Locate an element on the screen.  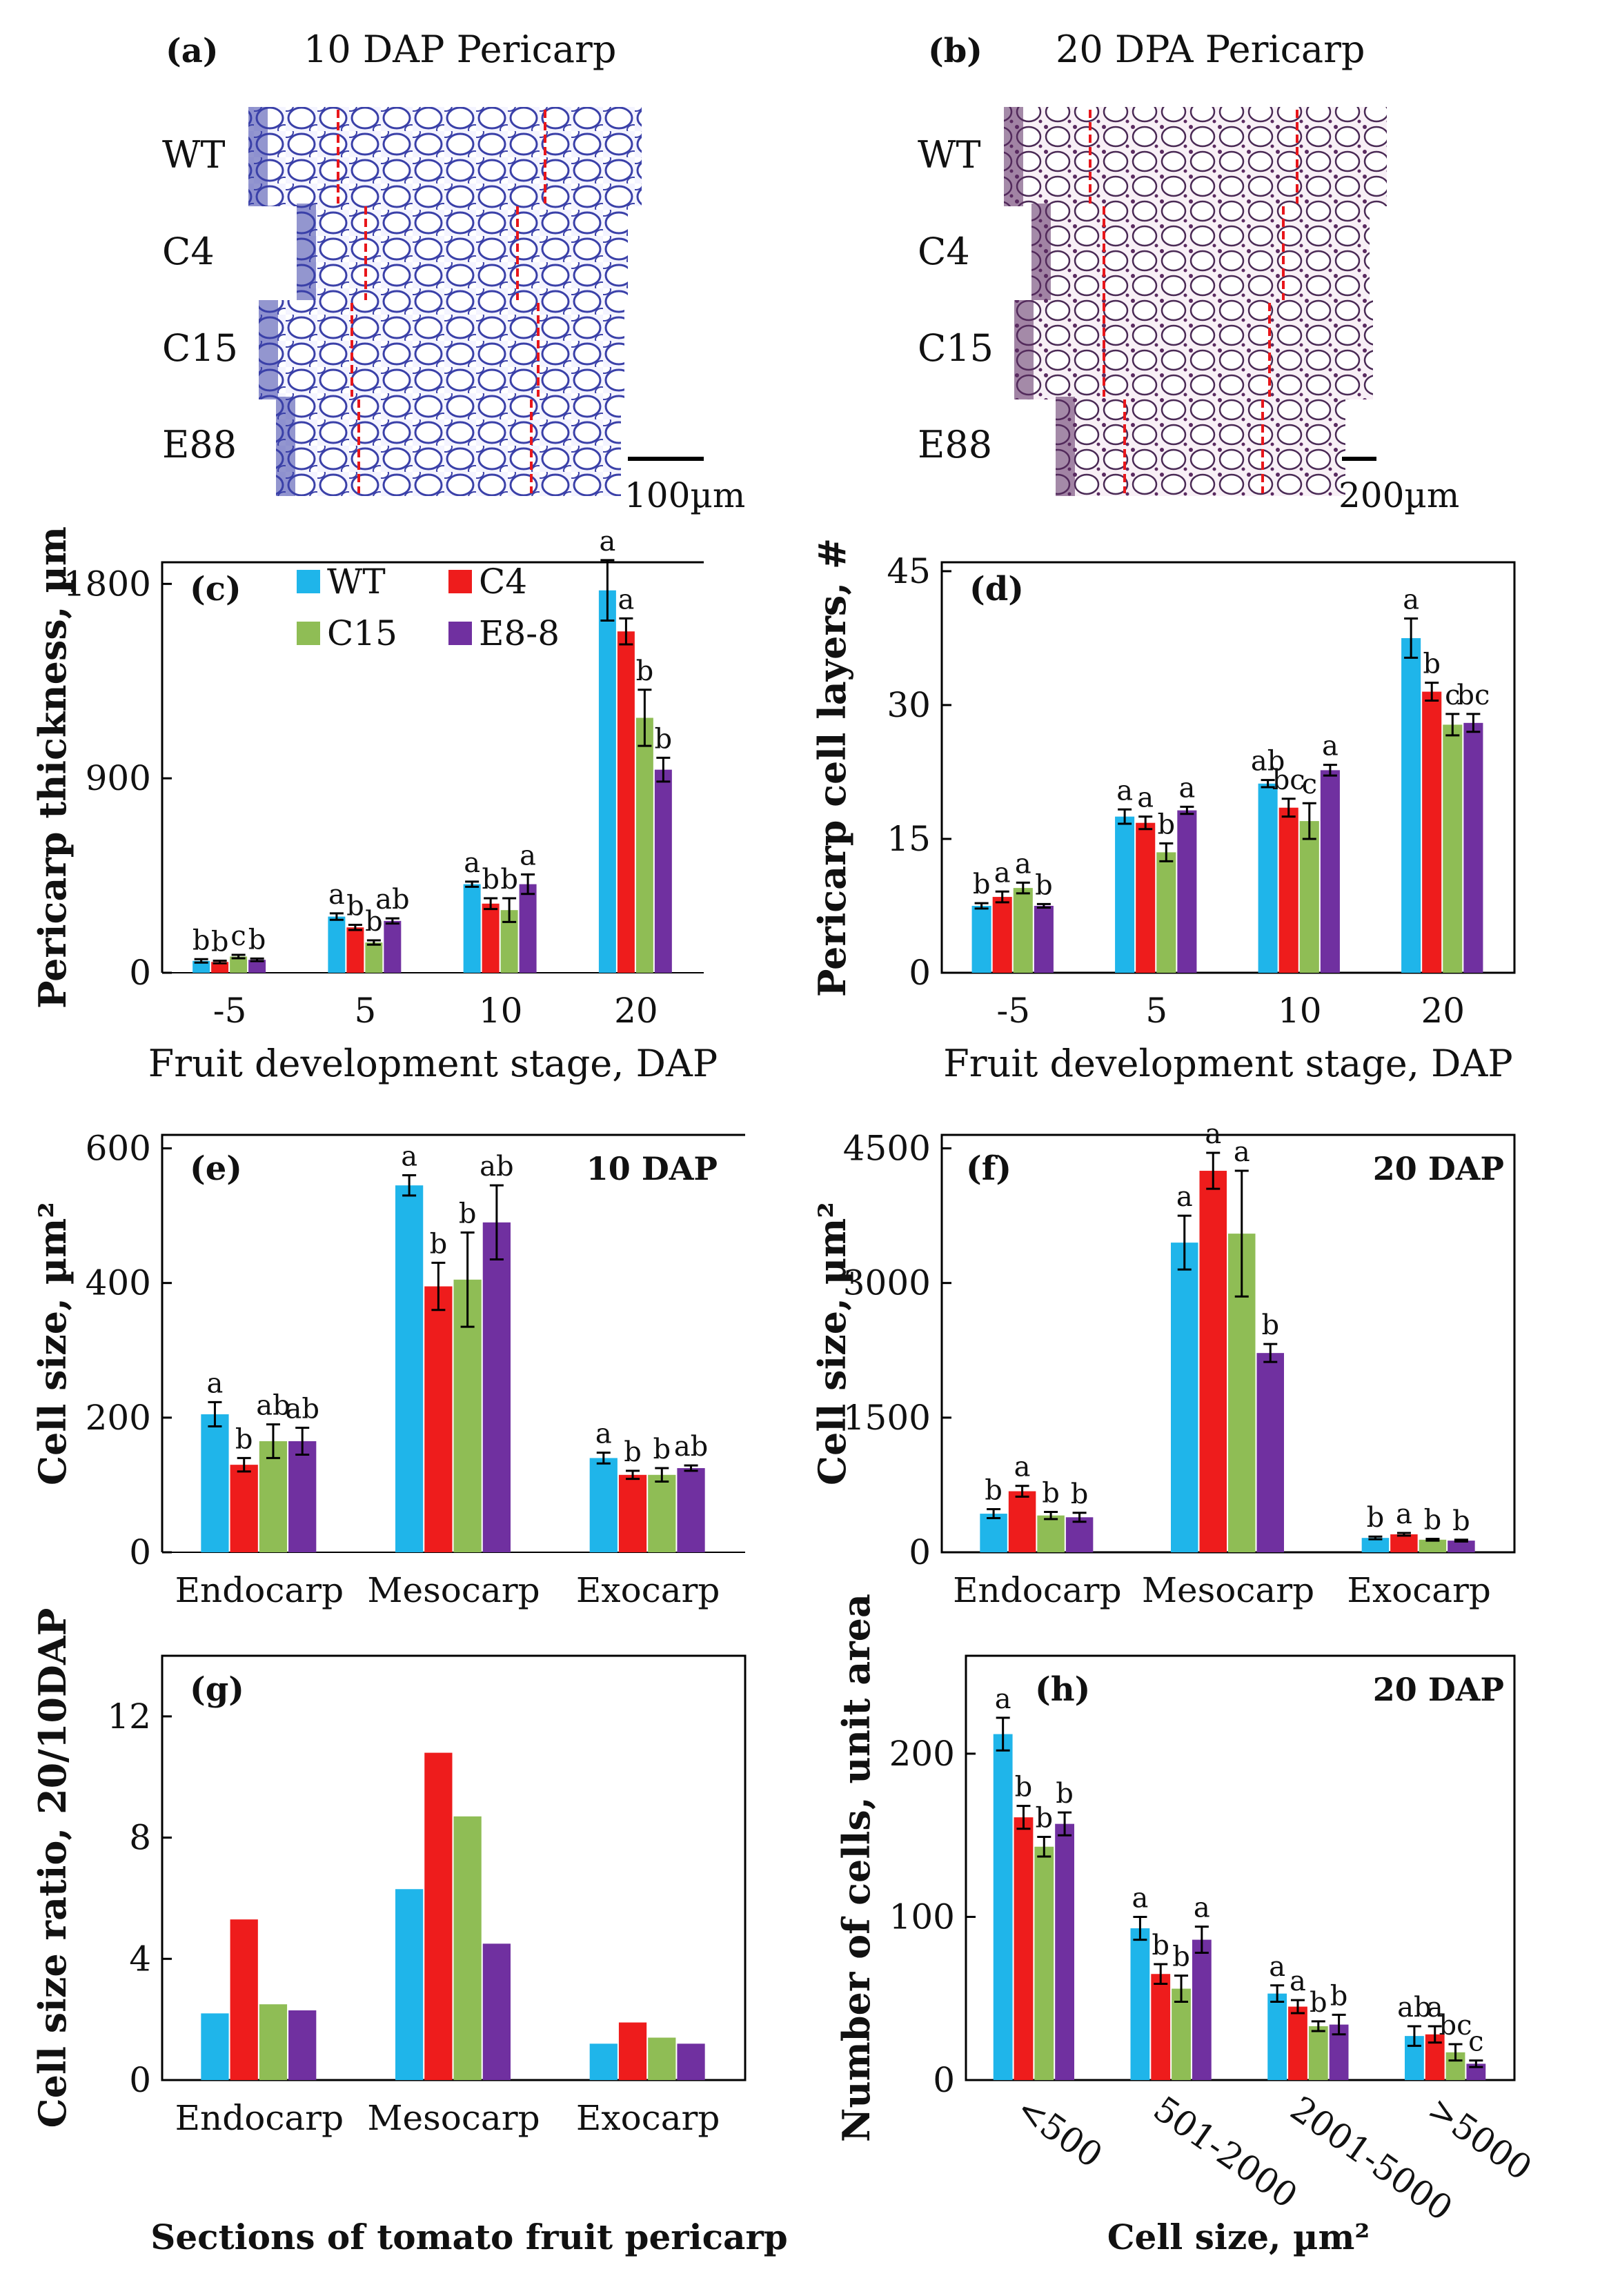
x-tick-label: 20 is located at coordinates (636, 1011).